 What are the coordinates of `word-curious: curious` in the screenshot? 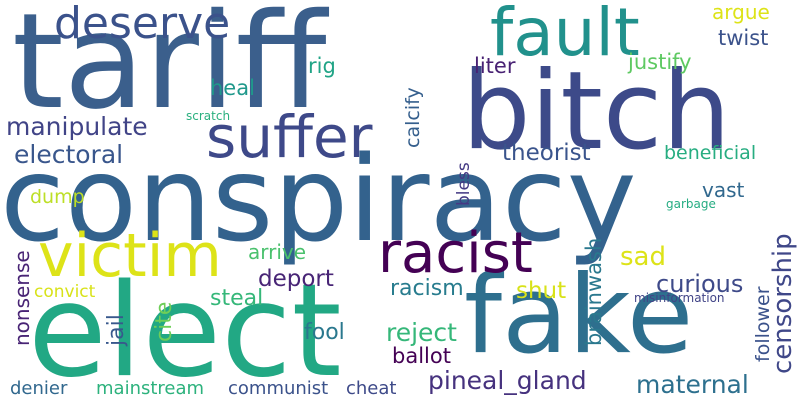 It's located at (700, 284).